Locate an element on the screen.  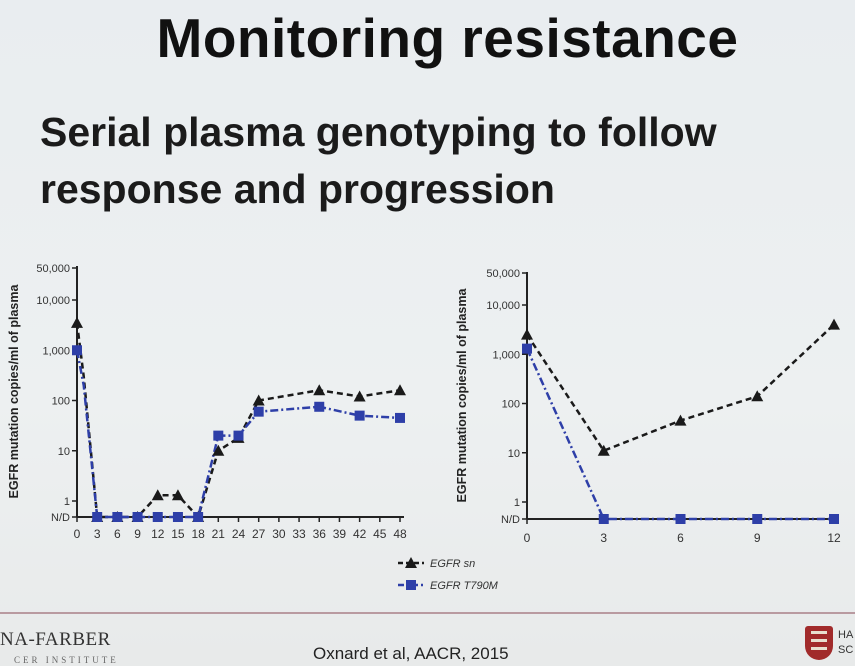
x-tick-label: 33 is located at coordinates (299, 534).